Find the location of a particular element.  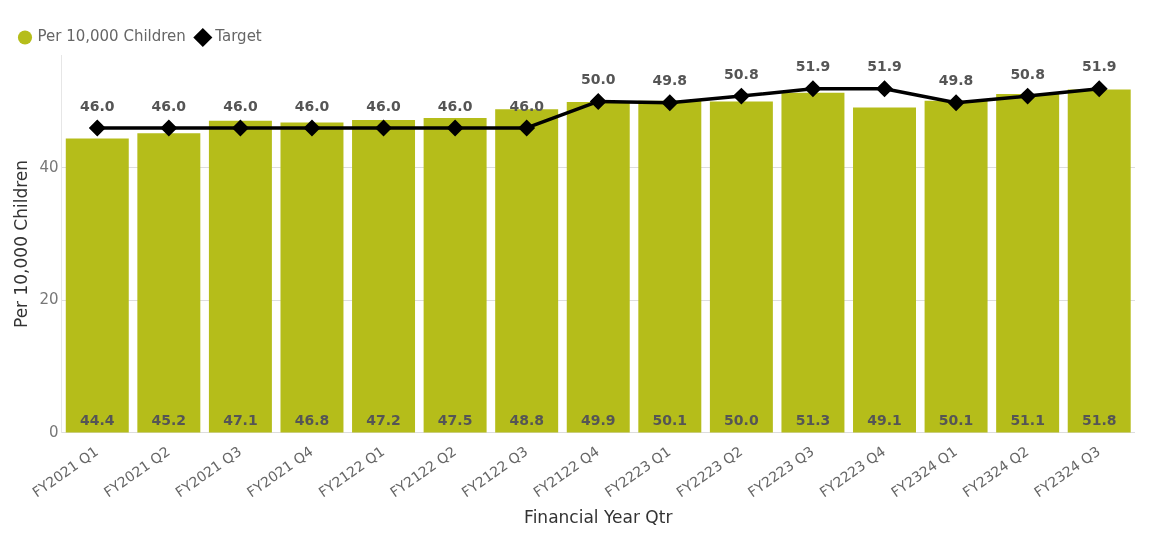

data-label: 45.2 is located at coordinates (169, 420).